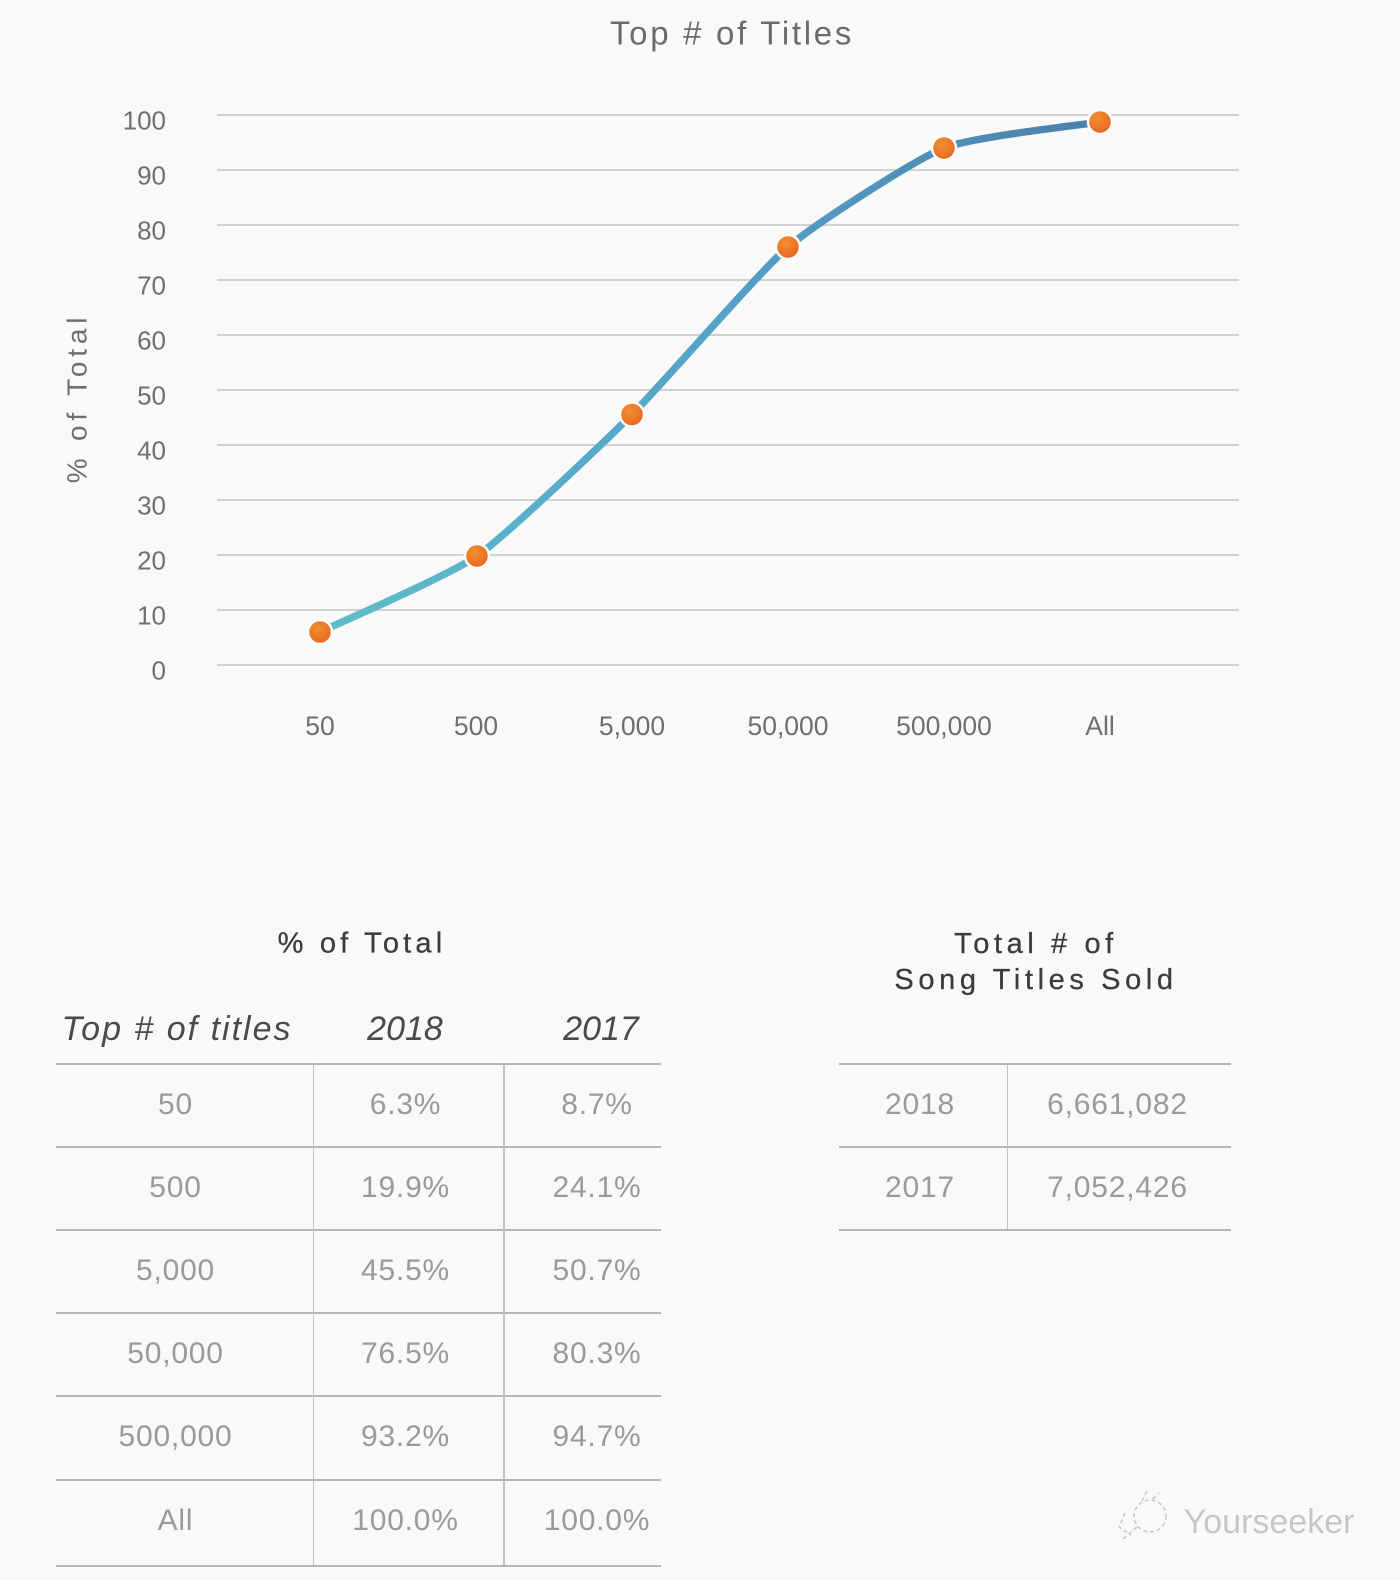 The image size is (1400, 1580). Describe the element at coordinates (151, 616) in the screenshot. I see `svg-text: 10` at that location.